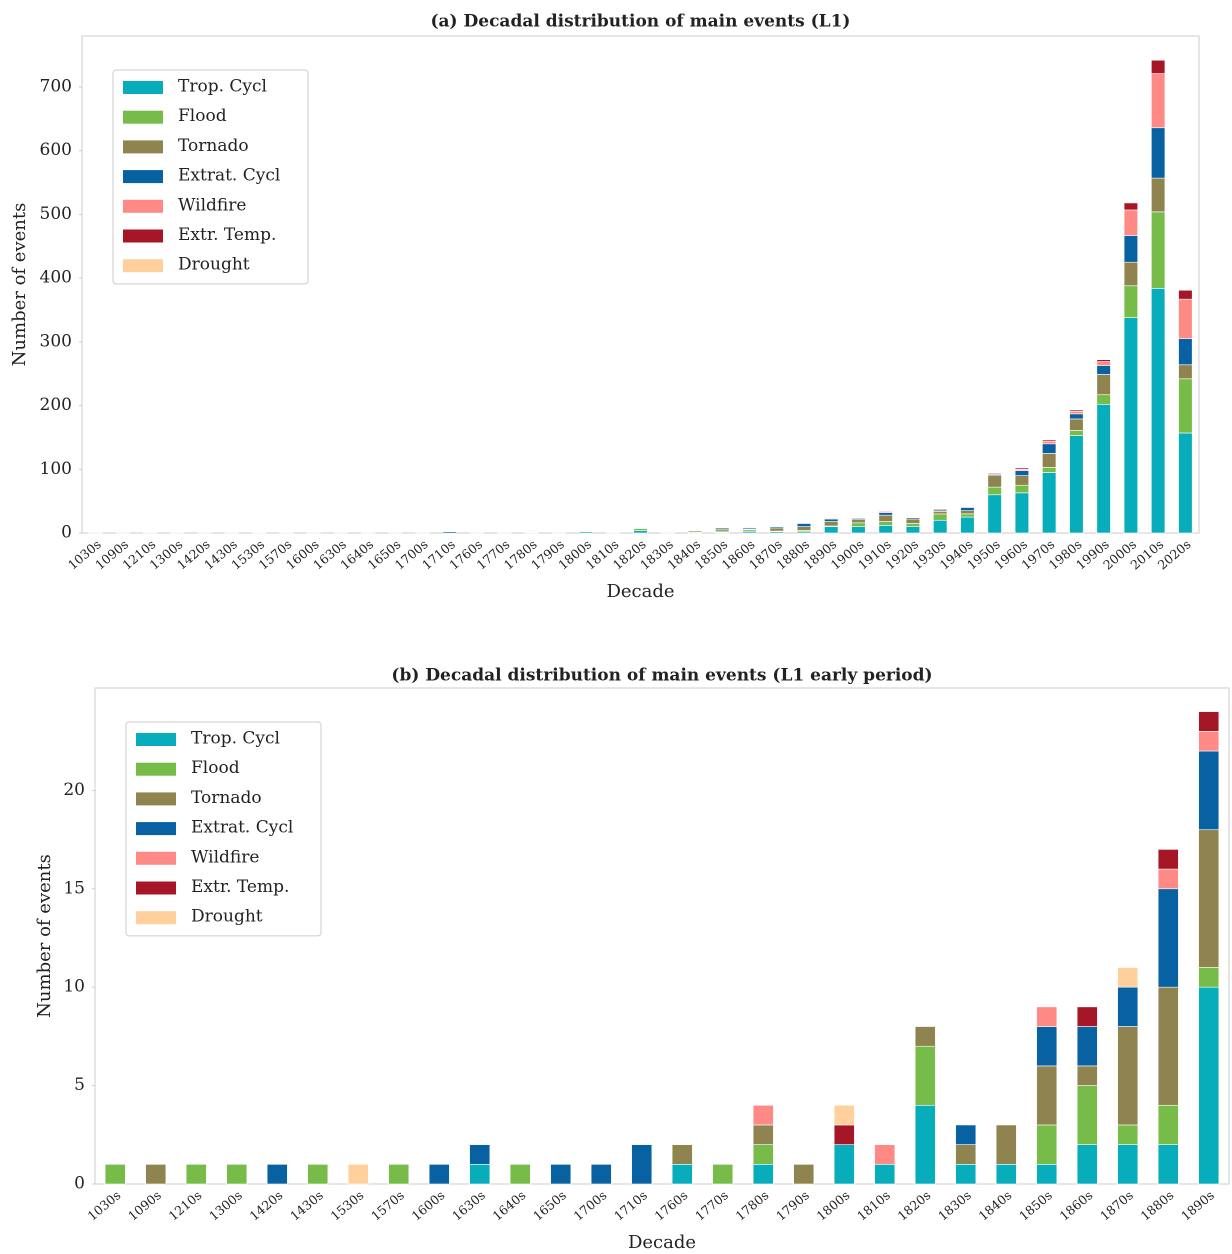  I want to click on x-tick-label: 1840s, so click(994, 1205).